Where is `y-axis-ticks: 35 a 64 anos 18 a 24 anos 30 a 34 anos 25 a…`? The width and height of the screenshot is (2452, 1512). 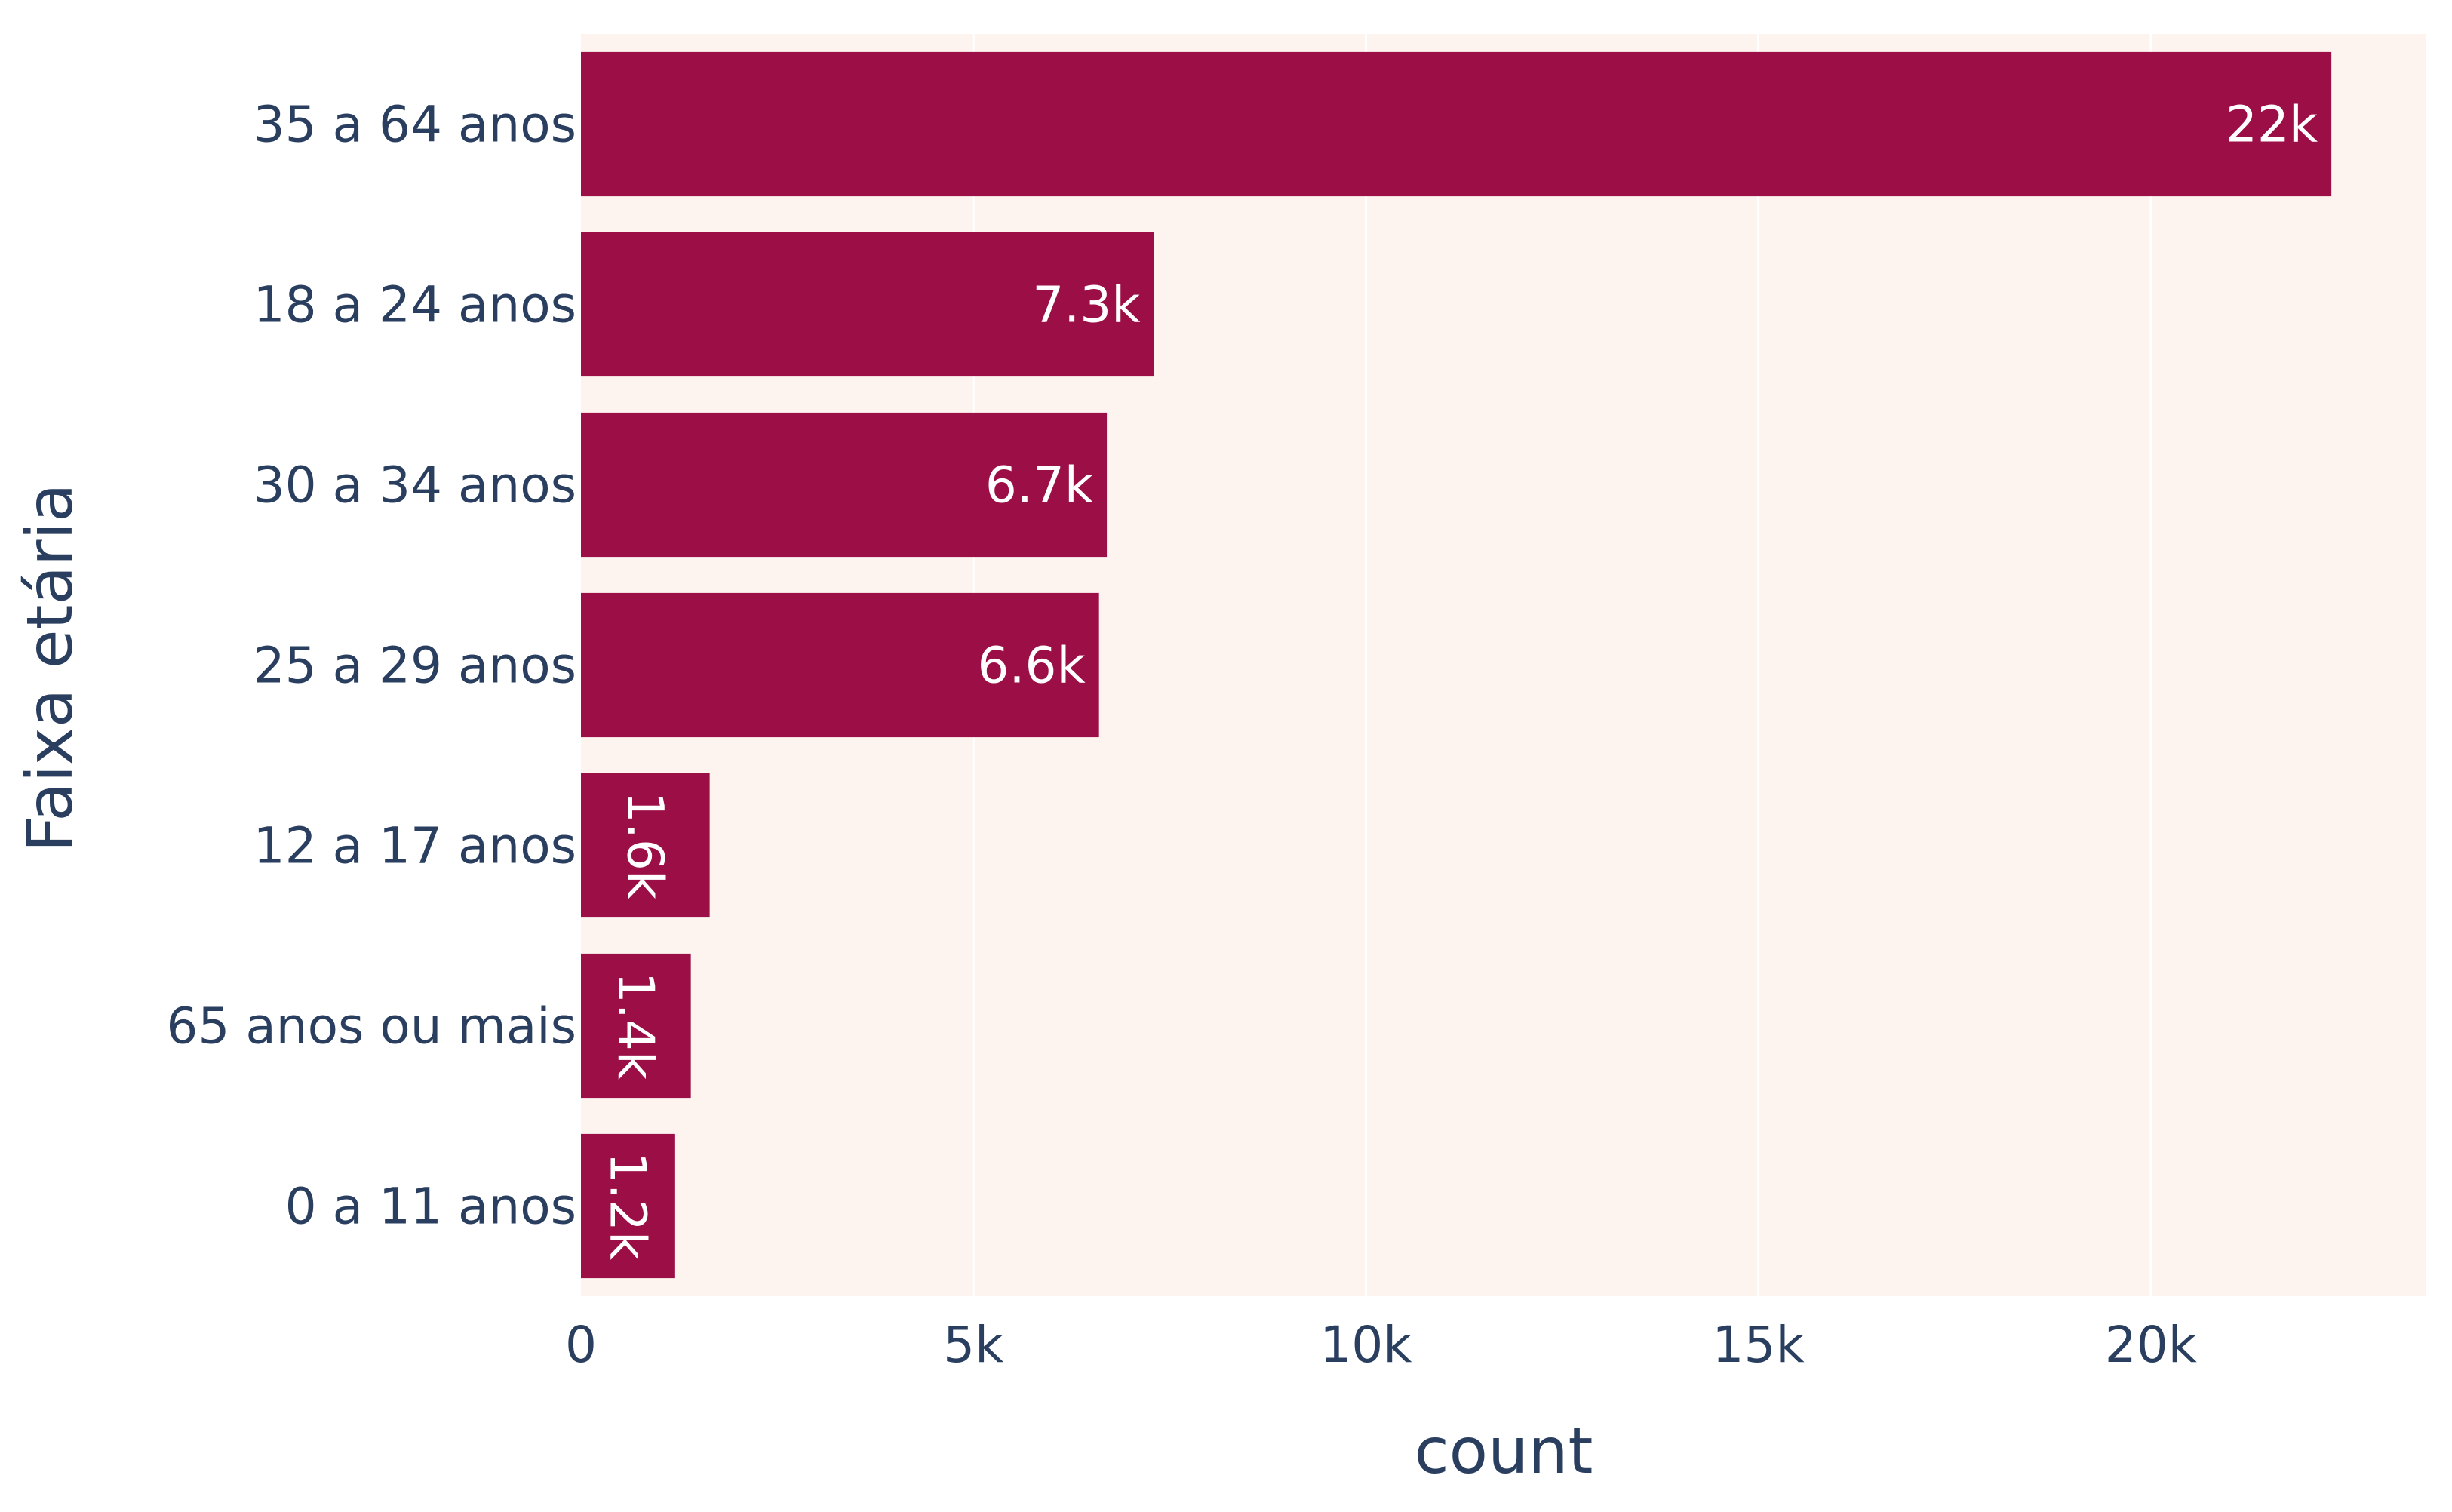
y-axis-ticks: 35 a 64 anos 18 a 24 anos 30 a 34 anos 25 a… is located at coordinates (371, 666).